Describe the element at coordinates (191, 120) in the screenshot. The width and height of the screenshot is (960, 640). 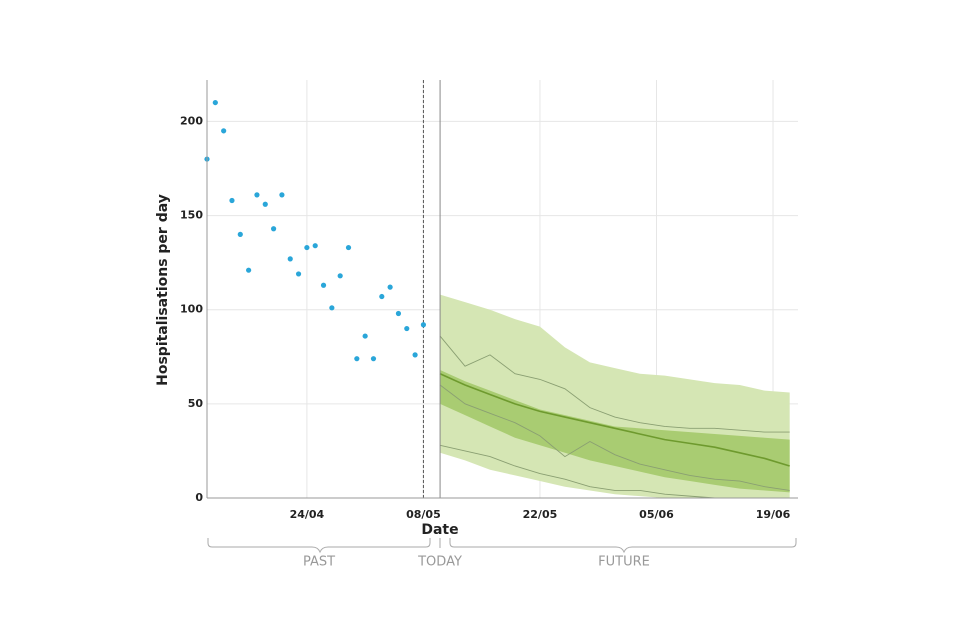
I see `y-tick-label: 200` at that location.